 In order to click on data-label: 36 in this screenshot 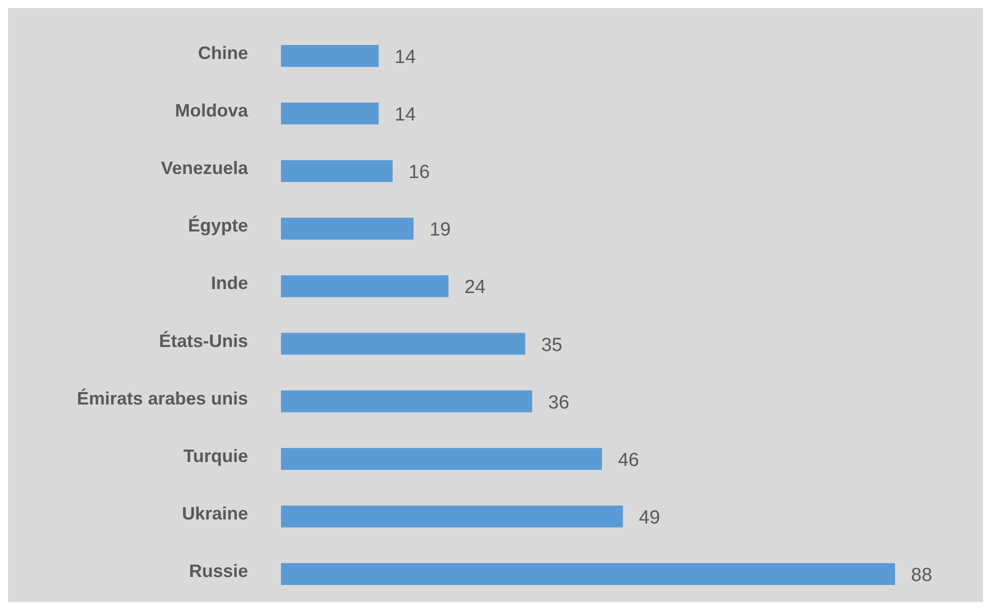, I will do `click(559, 403)`.